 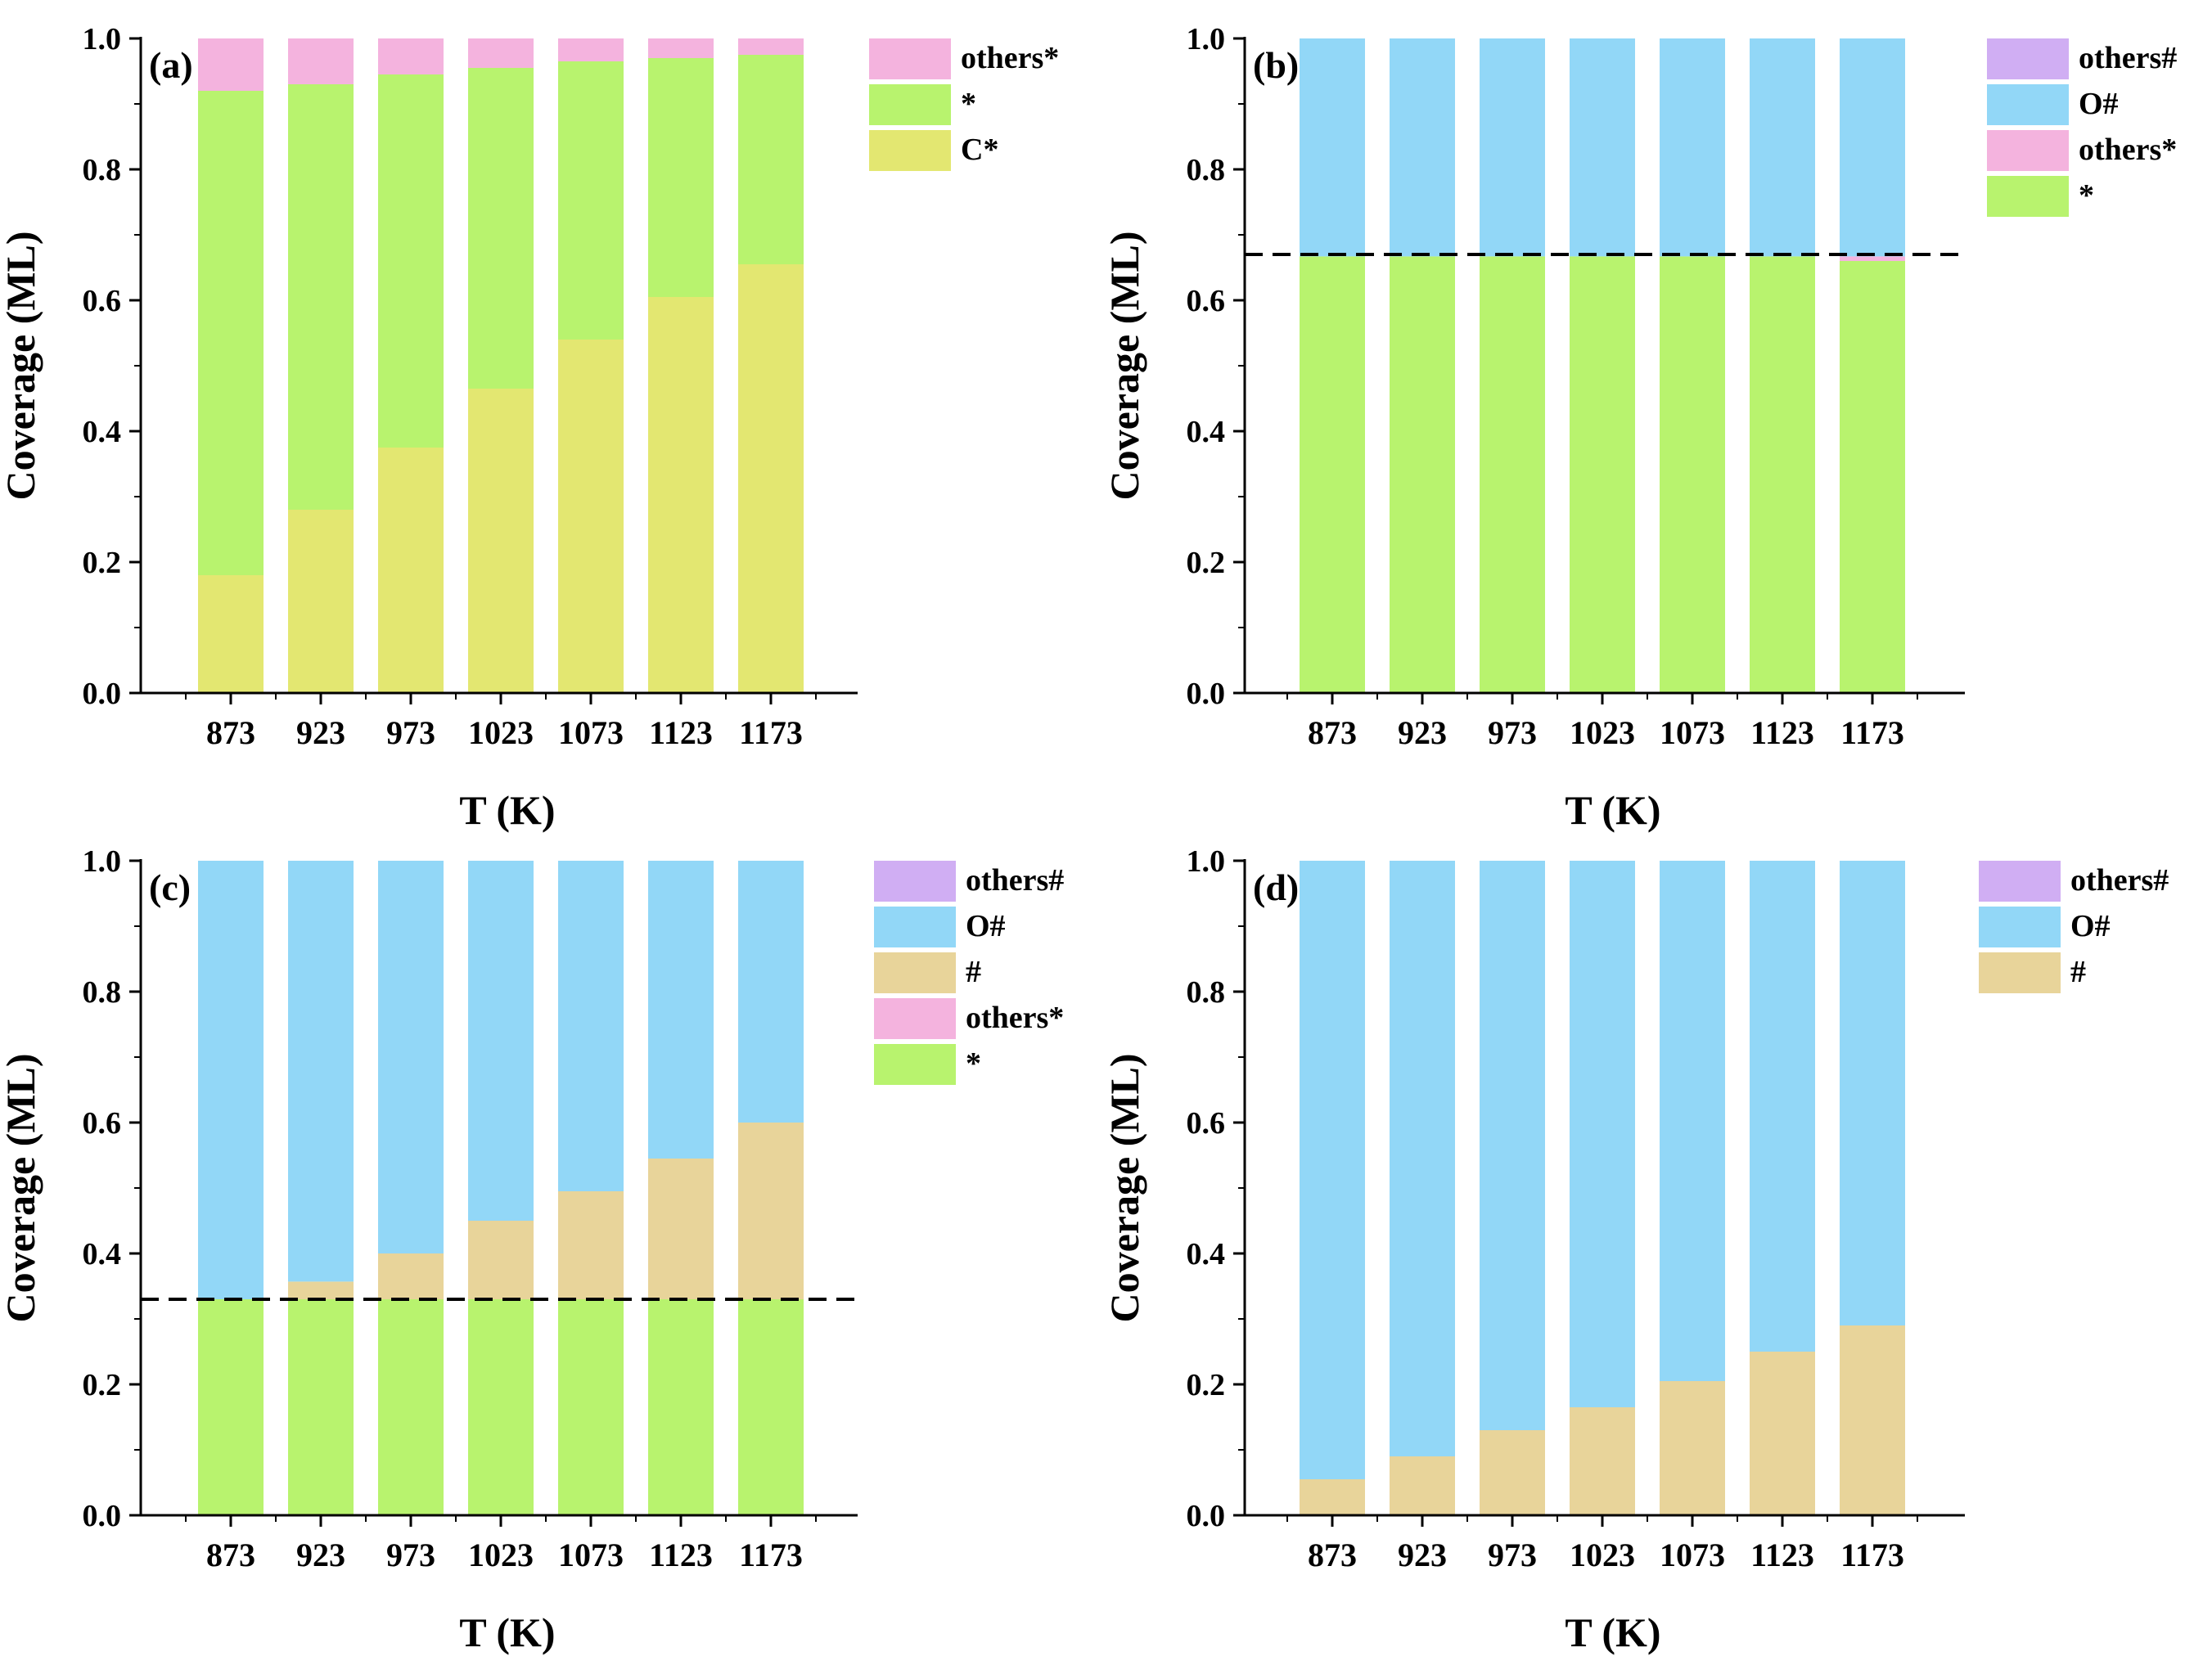 What do you see at coordinates (2074, 927) in the screenshot?
I see `legend: others# O# #` at bounding box center [2074, 927].